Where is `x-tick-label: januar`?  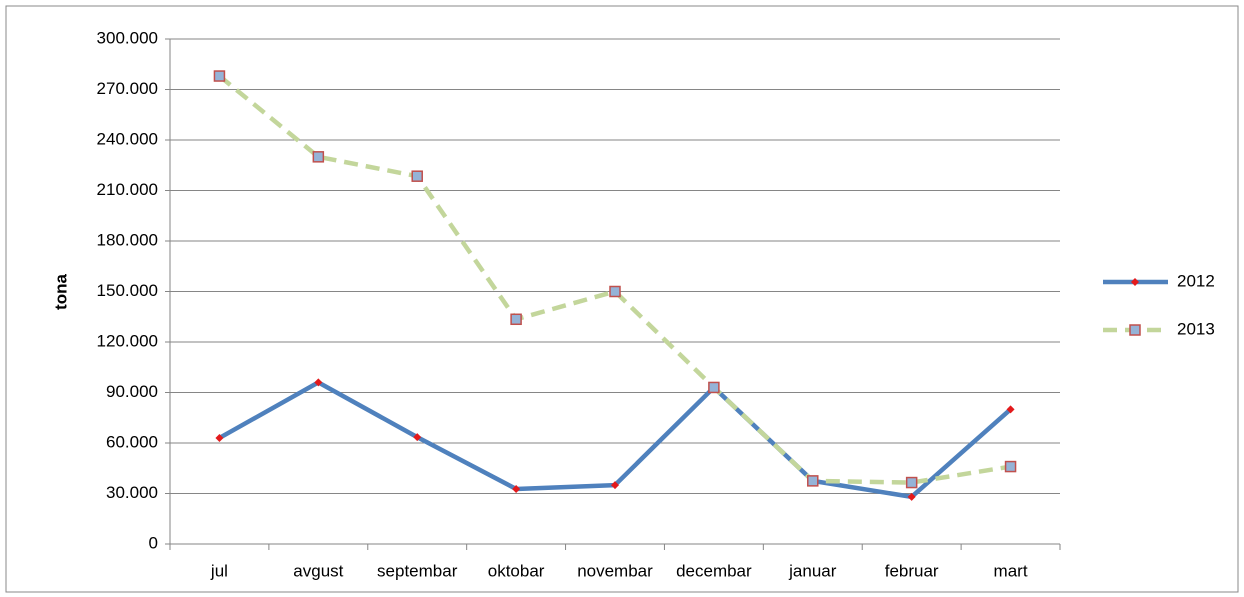
x-tick-label: januar is located at coordinates (812, 570).